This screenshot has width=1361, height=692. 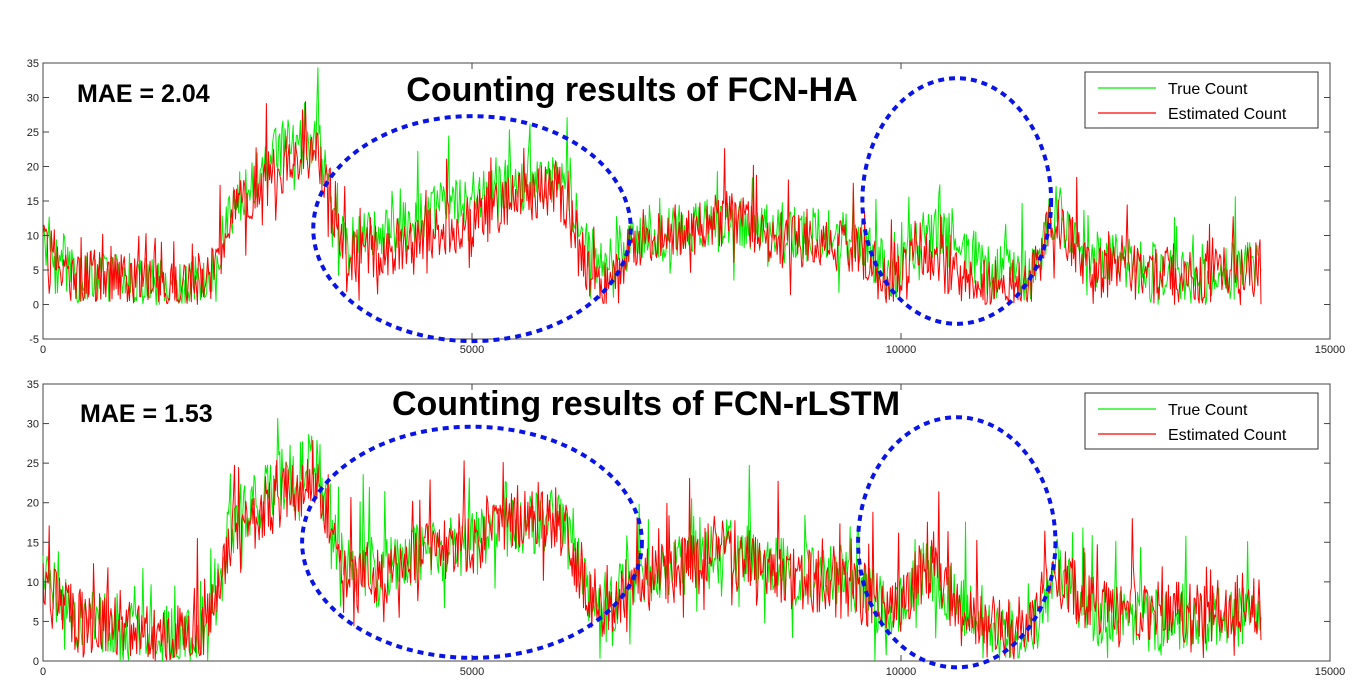 I want to click on chart-title: Counting results of FCN-rLSTM, so click(x=646, y=404).